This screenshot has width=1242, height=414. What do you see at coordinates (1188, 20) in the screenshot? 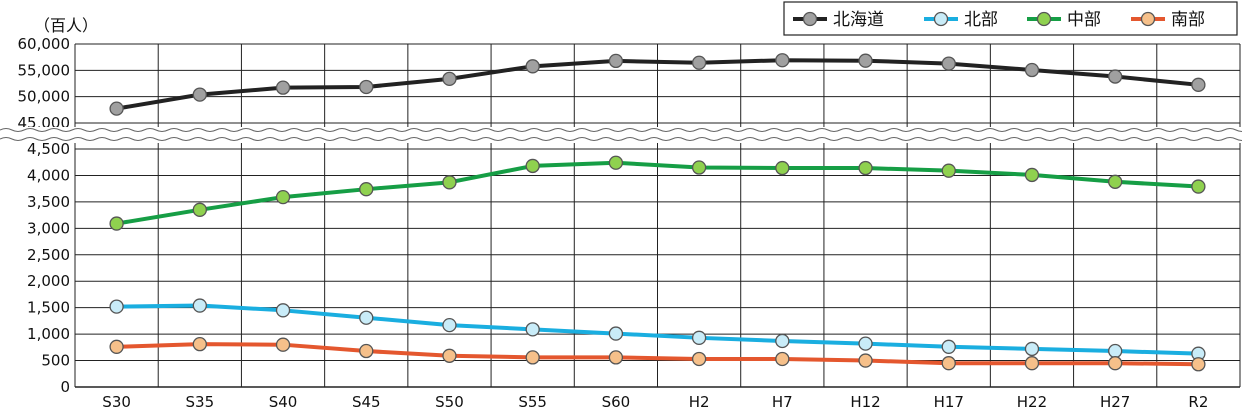
I see `legend-label: 南部` at bounding box center [1188, 20].